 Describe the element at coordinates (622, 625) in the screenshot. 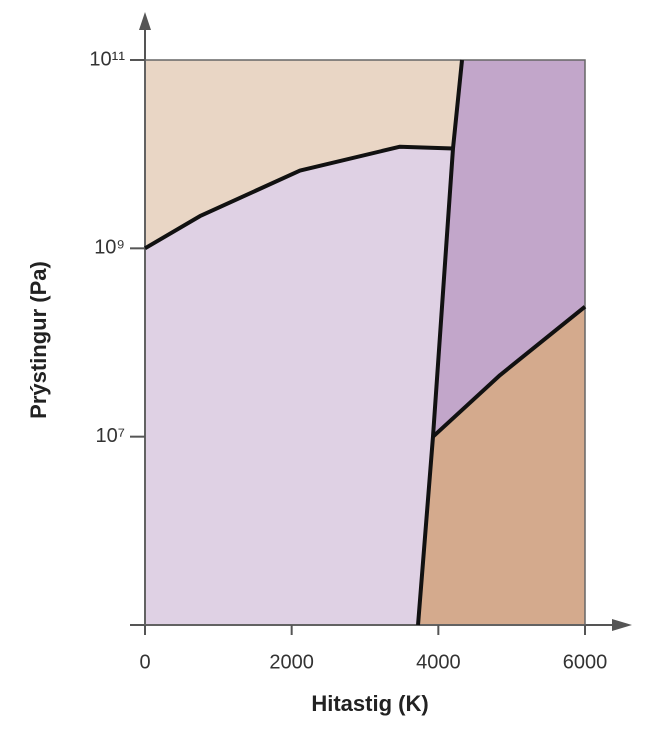

I see `x-axis-arrow` at that location.